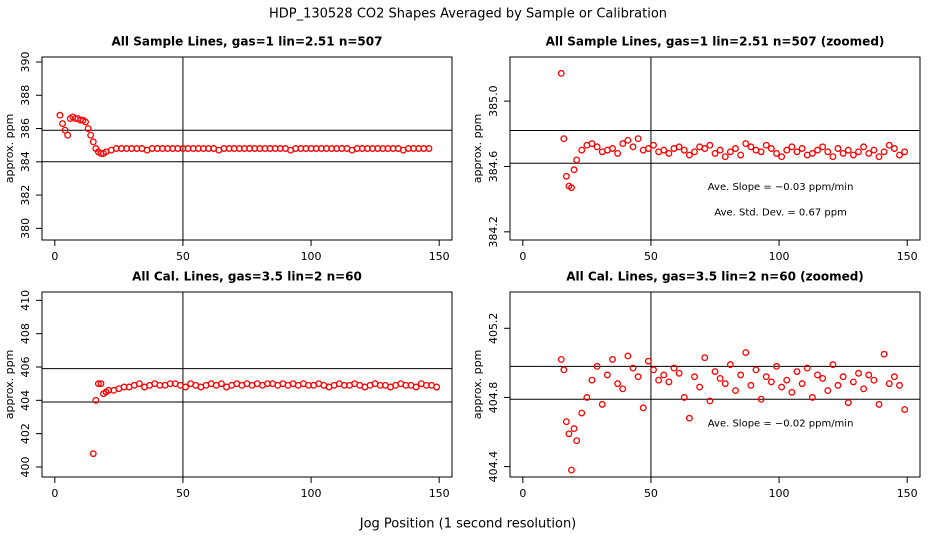 The width and height of the screenshot is (936, 540). Describe the element at coordinates (493, 329) in the screenshot. I see `y-tick-label: 405.2` at that location.